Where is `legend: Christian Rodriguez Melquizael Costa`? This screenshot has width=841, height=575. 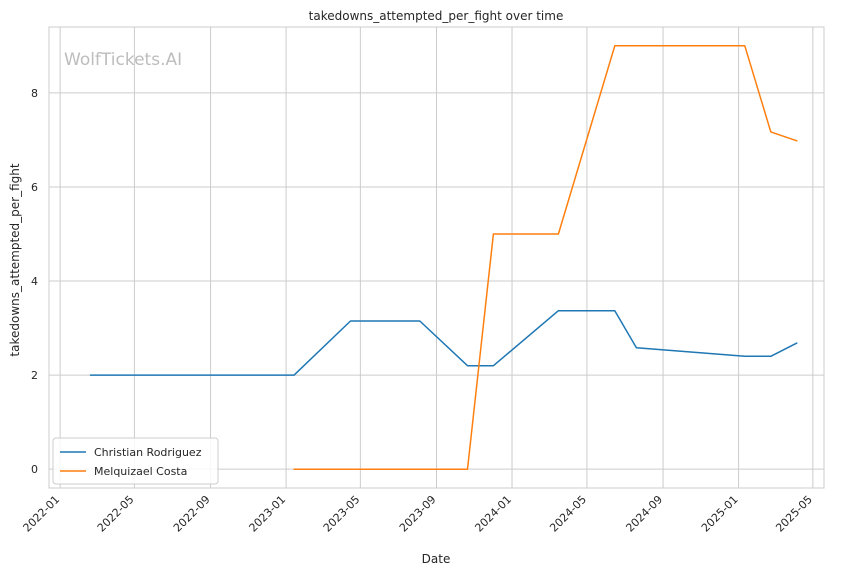 legend: Christian Rodriguez Melquizael Costa is located at coordinates (135, 461).